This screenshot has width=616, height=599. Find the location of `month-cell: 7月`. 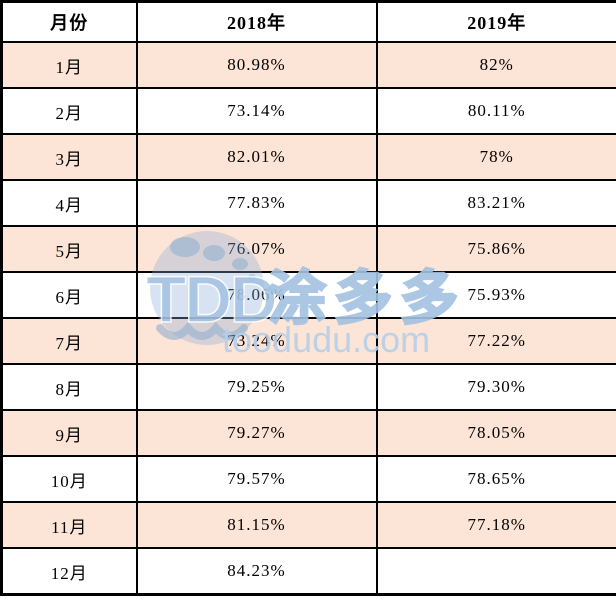

month-cell: 7月 is located at coordinates (69, 341).